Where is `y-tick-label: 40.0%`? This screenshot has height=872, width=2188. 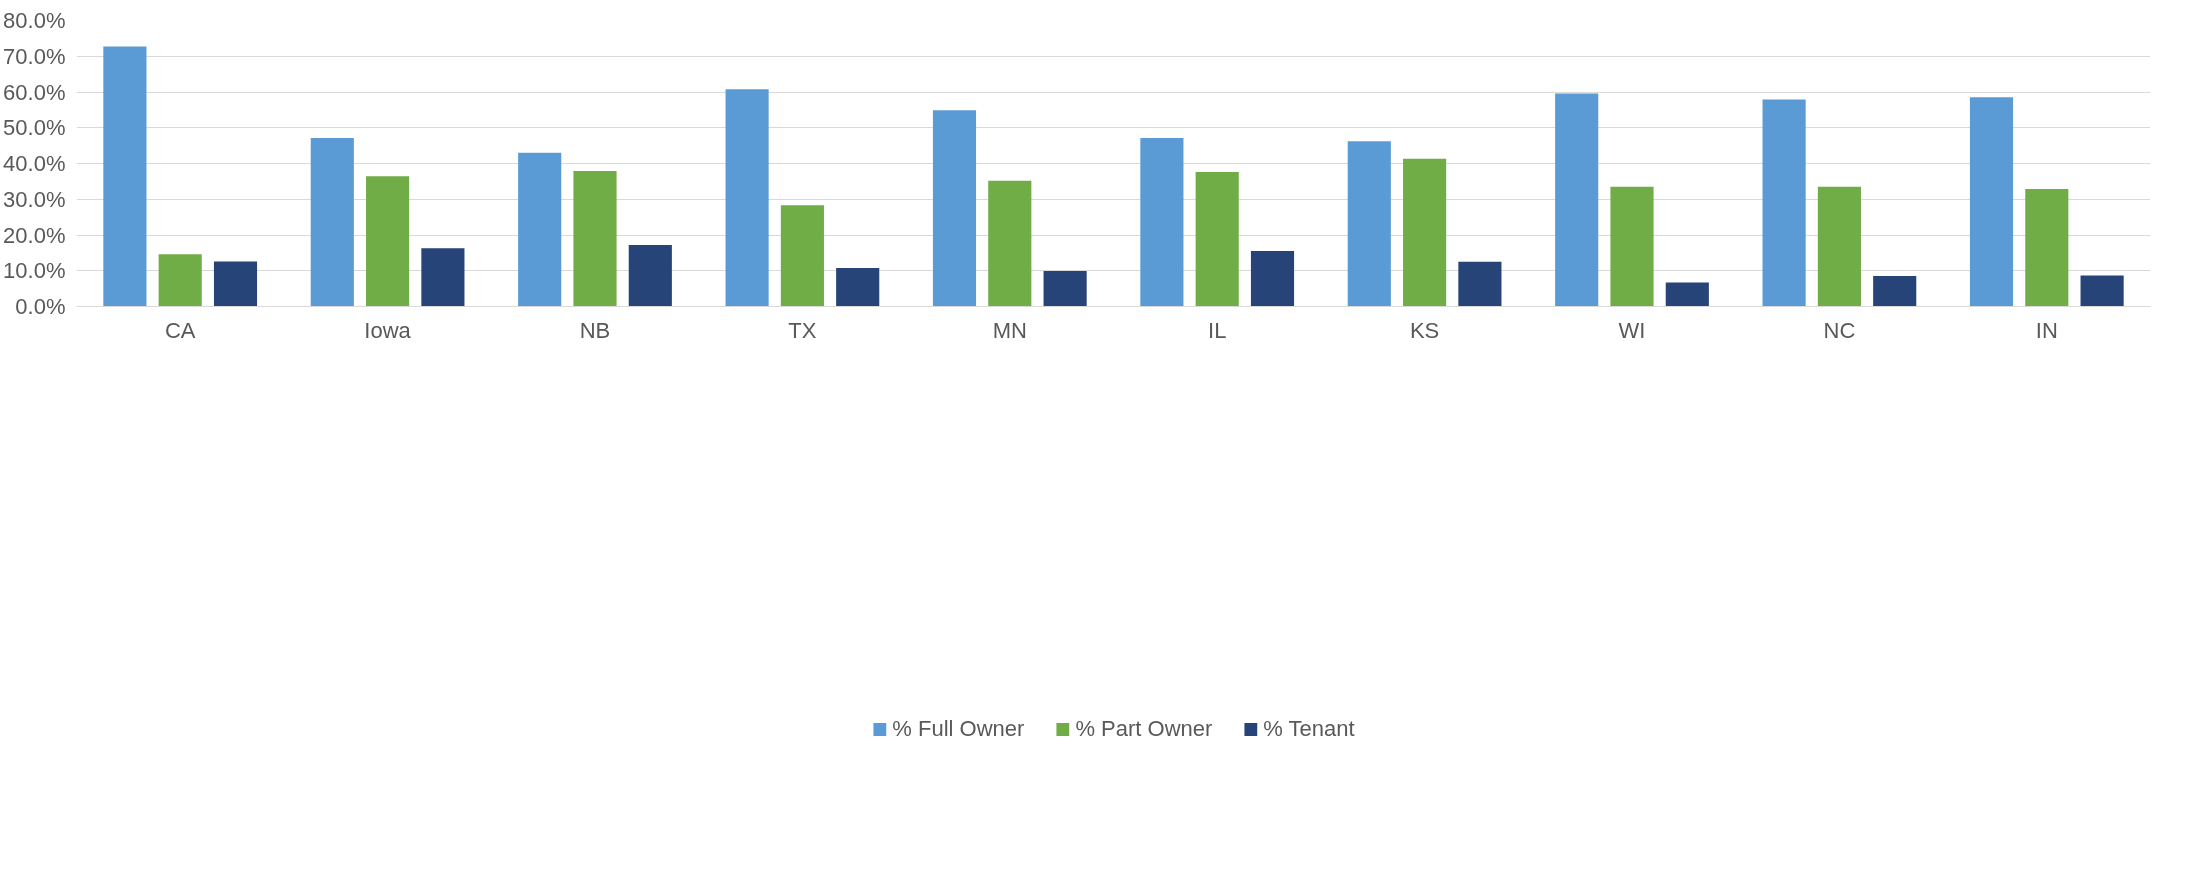 y-tick-label: 40.0% is located at coordinates (34, 163).